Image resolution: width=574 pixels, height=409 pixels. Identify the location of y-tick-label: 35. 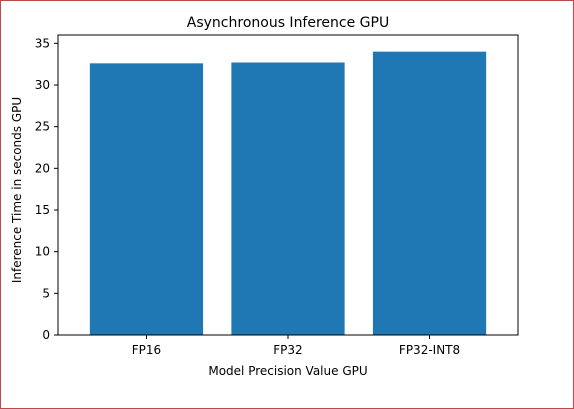
(42, 43).